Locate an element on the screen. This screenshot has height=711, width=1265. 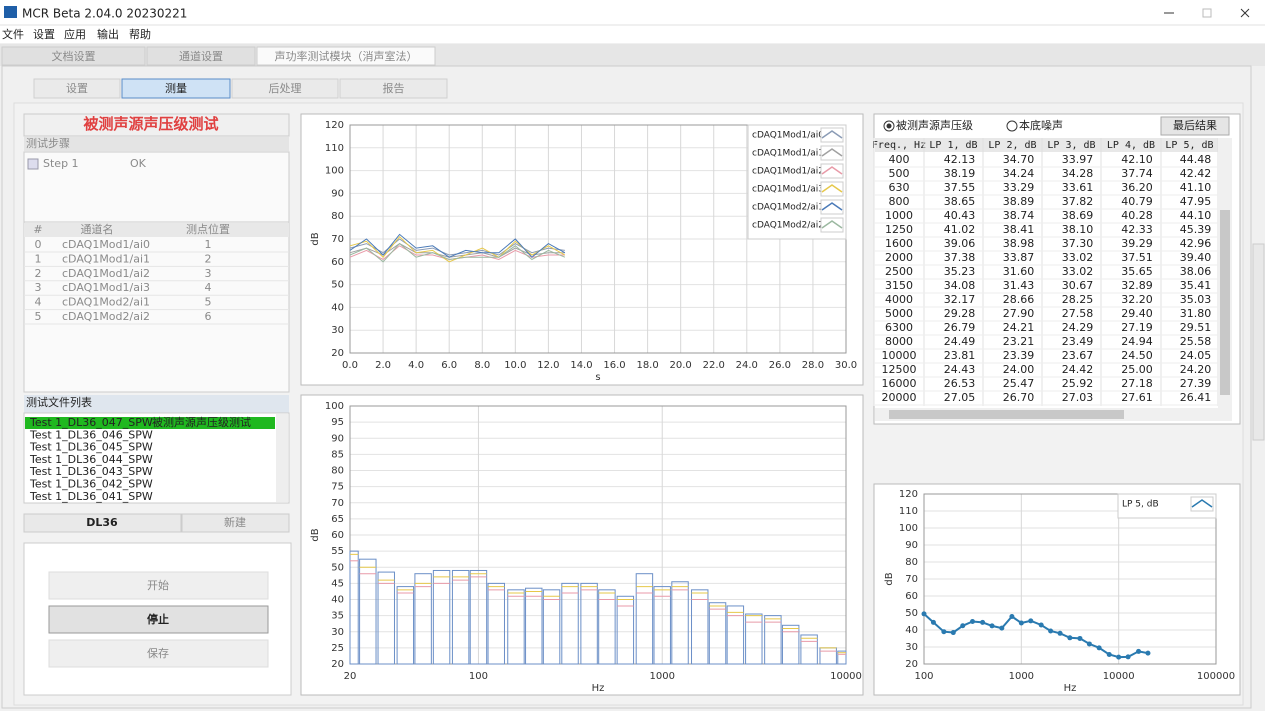
y-tick-label: 100 is located at coordinates (334, 171).